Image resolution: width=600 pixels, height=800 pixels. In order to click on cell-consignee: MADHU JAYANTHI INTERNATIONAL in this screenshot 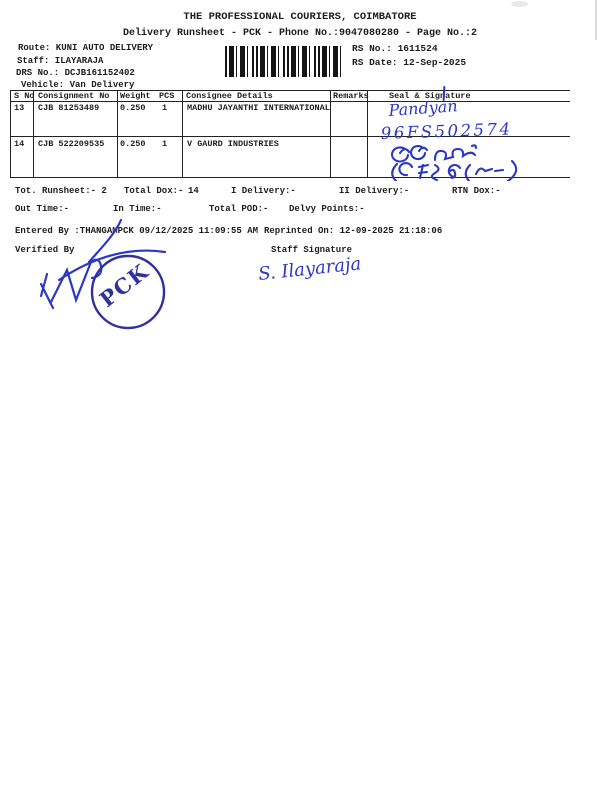, I will do `click(258, 108)`.